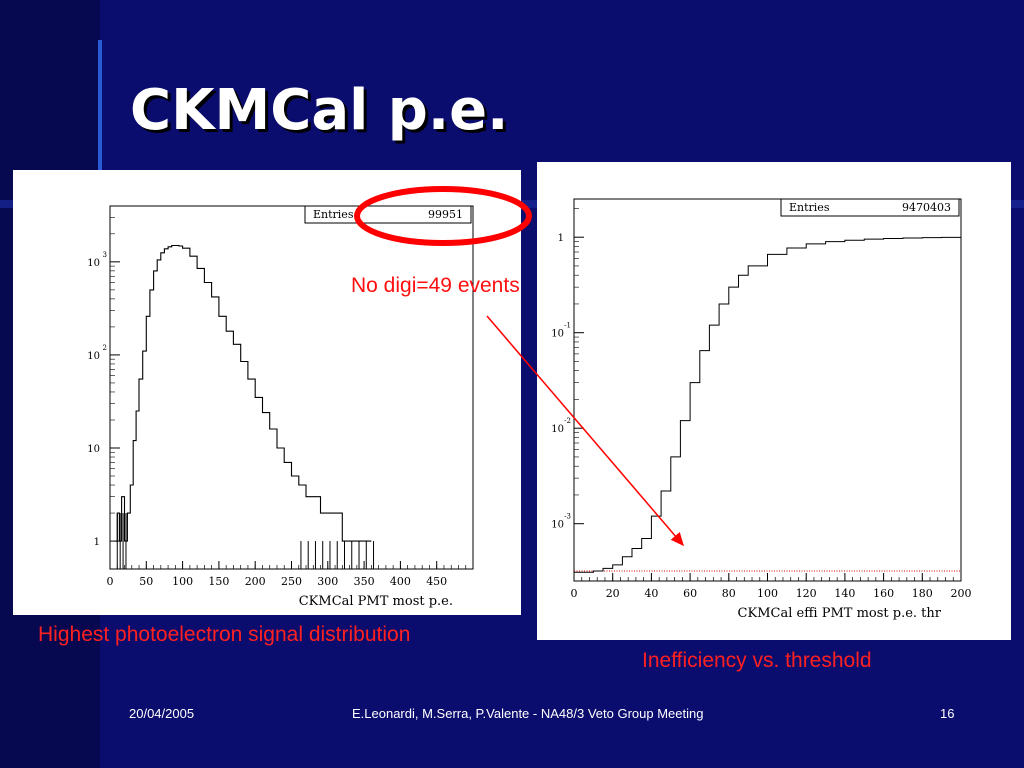  I want to click on x-tick-label: 20, so click(613, 593).